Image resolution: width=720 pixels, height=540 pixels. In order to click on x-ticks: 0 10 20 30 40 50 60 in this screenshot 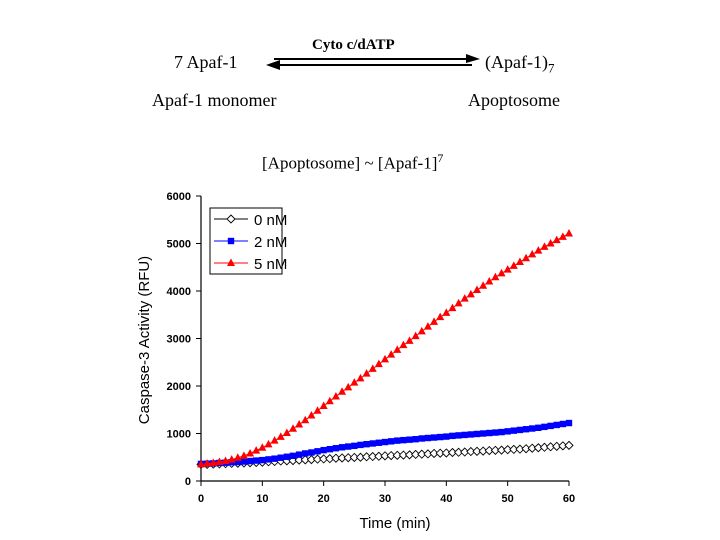, I will do `click(386, 493)`.